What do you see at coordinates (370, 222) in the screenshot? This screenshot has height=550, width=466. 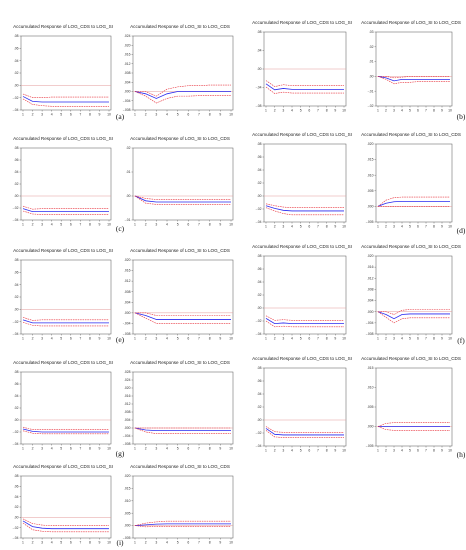 I see `y-tick-label: -.005` at bounding box center [370, 222].